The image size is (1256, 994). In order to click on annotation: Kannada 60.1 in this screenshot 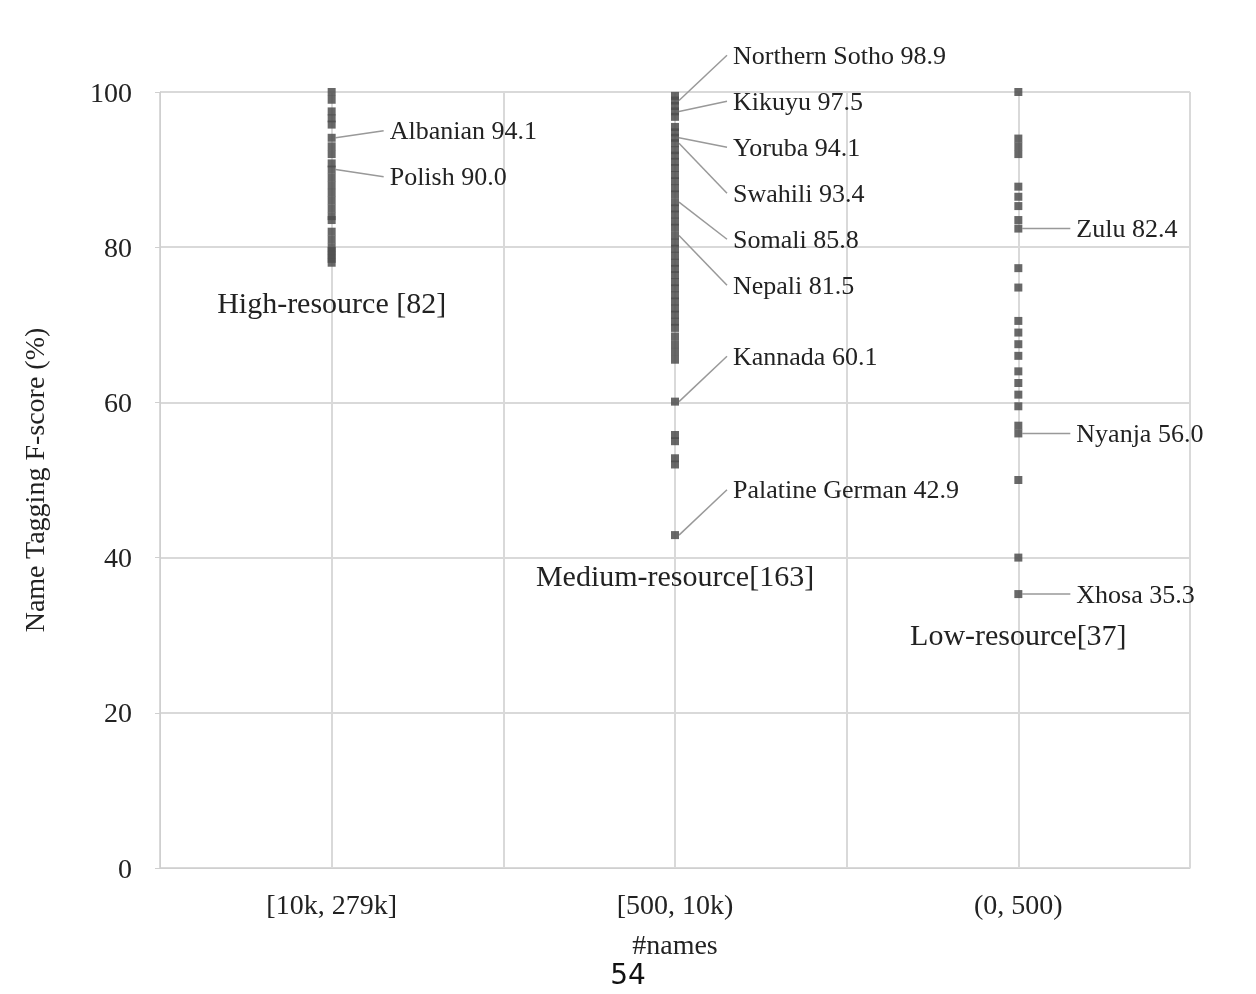, I will do `click(805, 356)`.